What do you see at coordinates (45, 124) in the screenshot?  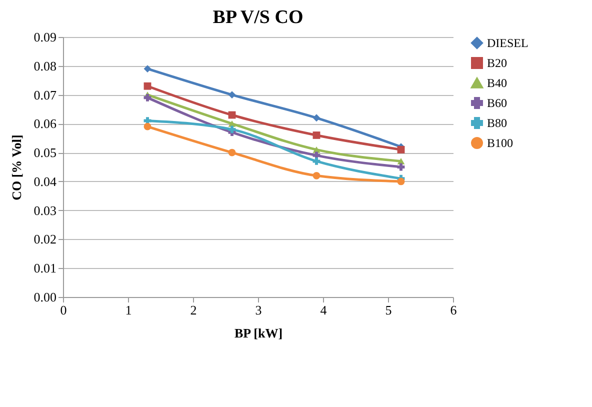 I see `y-tick-label: 0.06` at bounding box center [45, 124].